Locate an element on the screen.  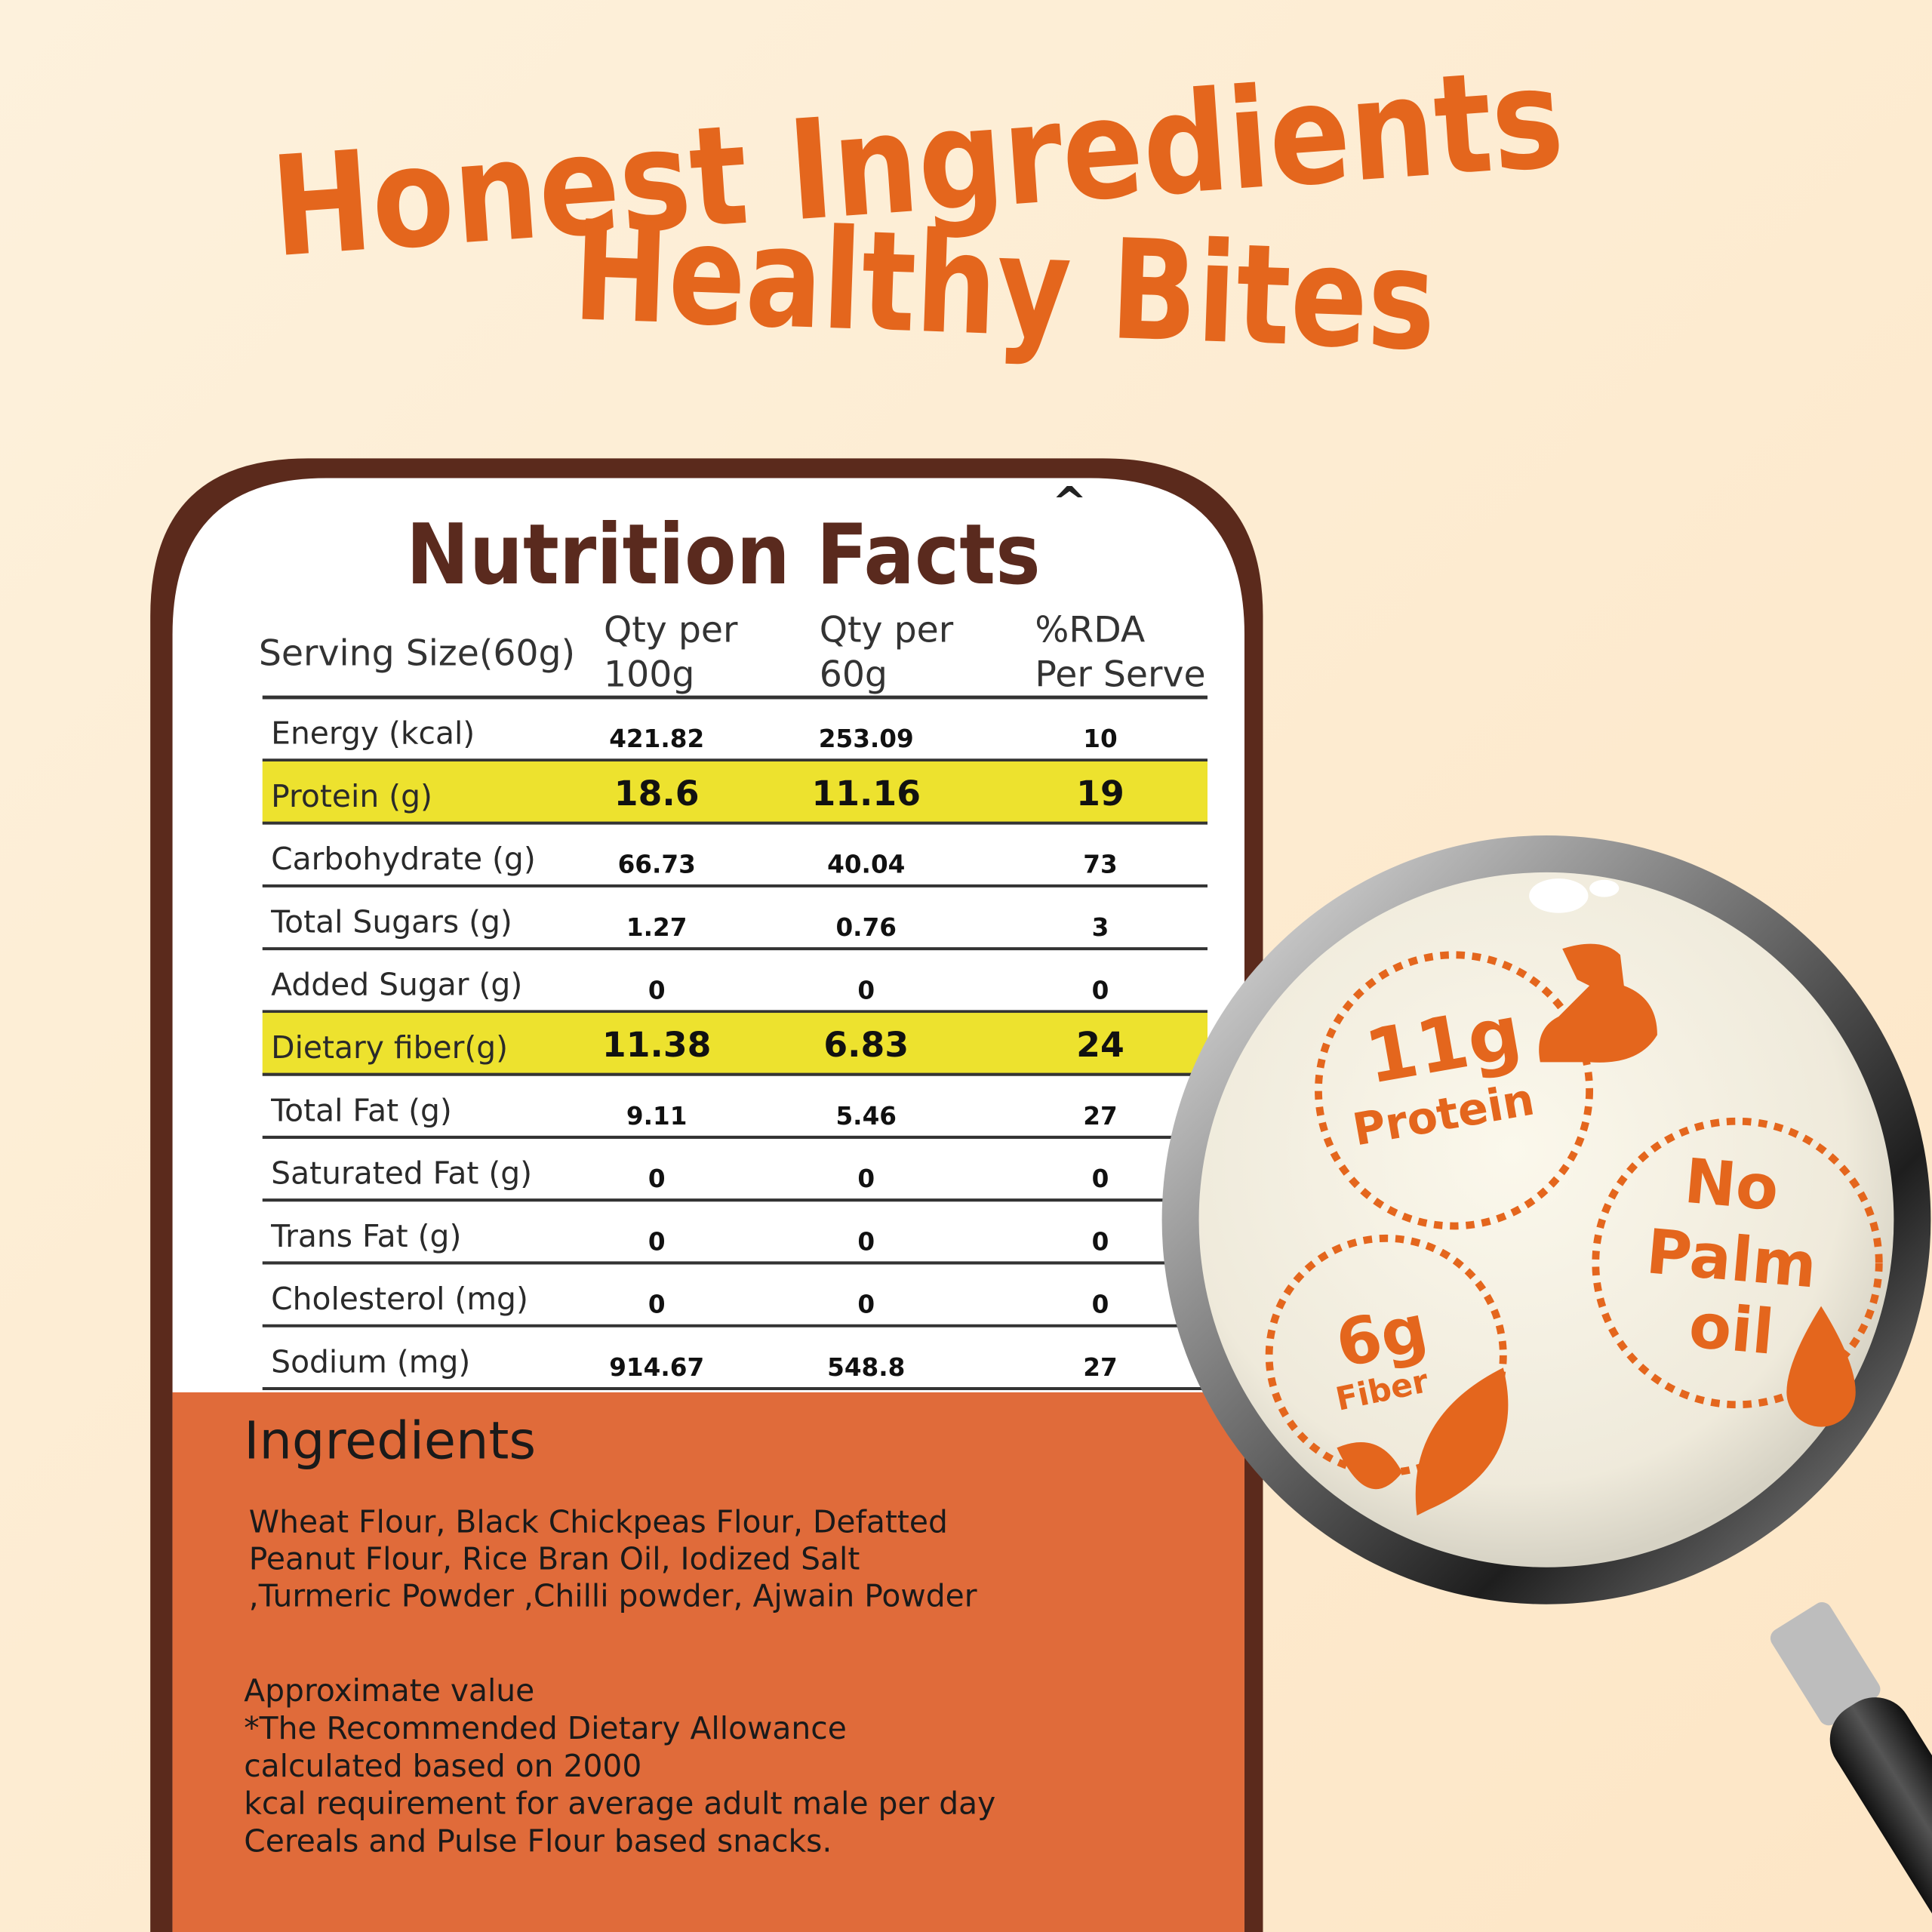
row-label: Saturated Fat (g) is located at coordinates (401, 1173).